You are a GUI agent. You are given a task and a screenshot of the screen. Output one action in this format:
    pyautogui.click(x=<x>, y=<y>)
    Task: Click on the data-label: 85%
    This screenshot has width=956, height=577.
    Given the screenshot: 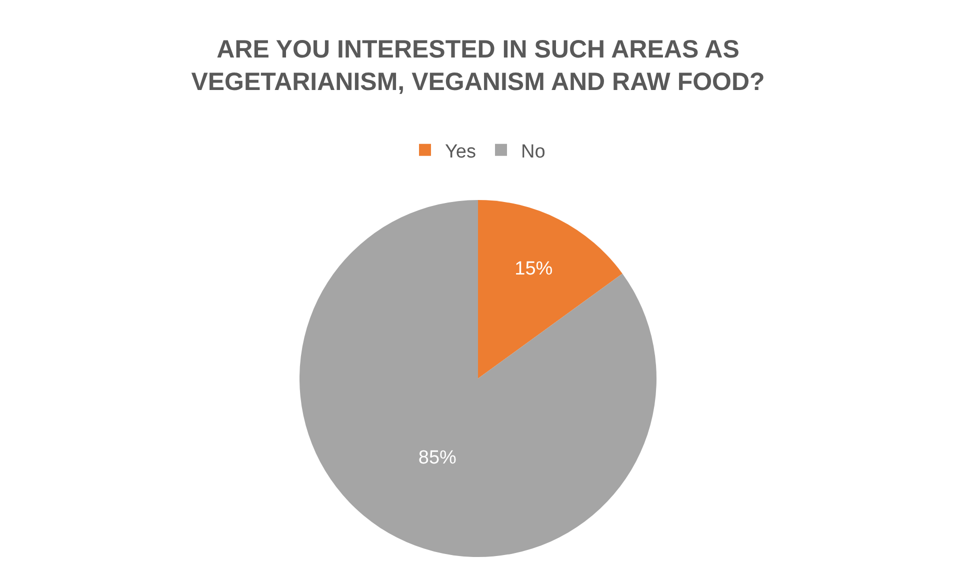 What is the action you would take?
    pyautogui.click(x=437, y=458)
    